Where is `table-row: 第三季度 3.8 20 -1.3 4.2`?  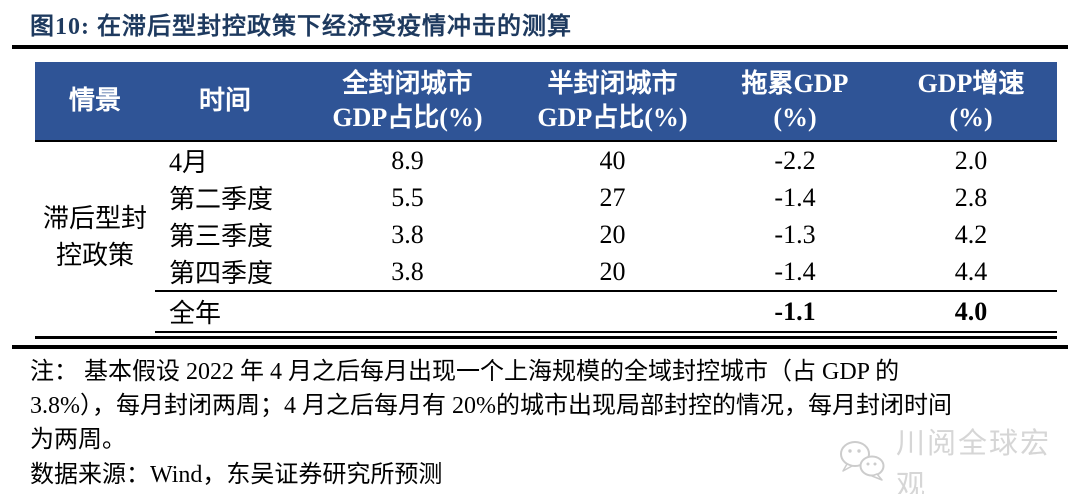
table-row: 第三季度 3.8 20 -1.3 4.2 is located at coordinates (546, 234).